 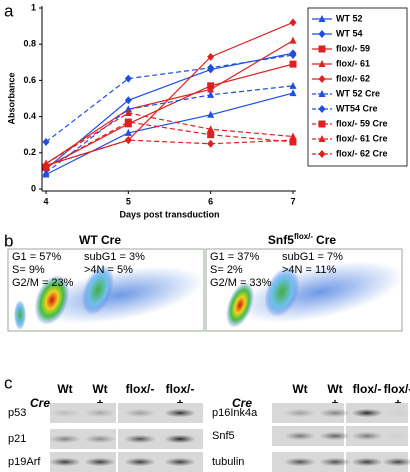 I want to click on x-axis-label: Days post transduction, so click(x=169, y=214).